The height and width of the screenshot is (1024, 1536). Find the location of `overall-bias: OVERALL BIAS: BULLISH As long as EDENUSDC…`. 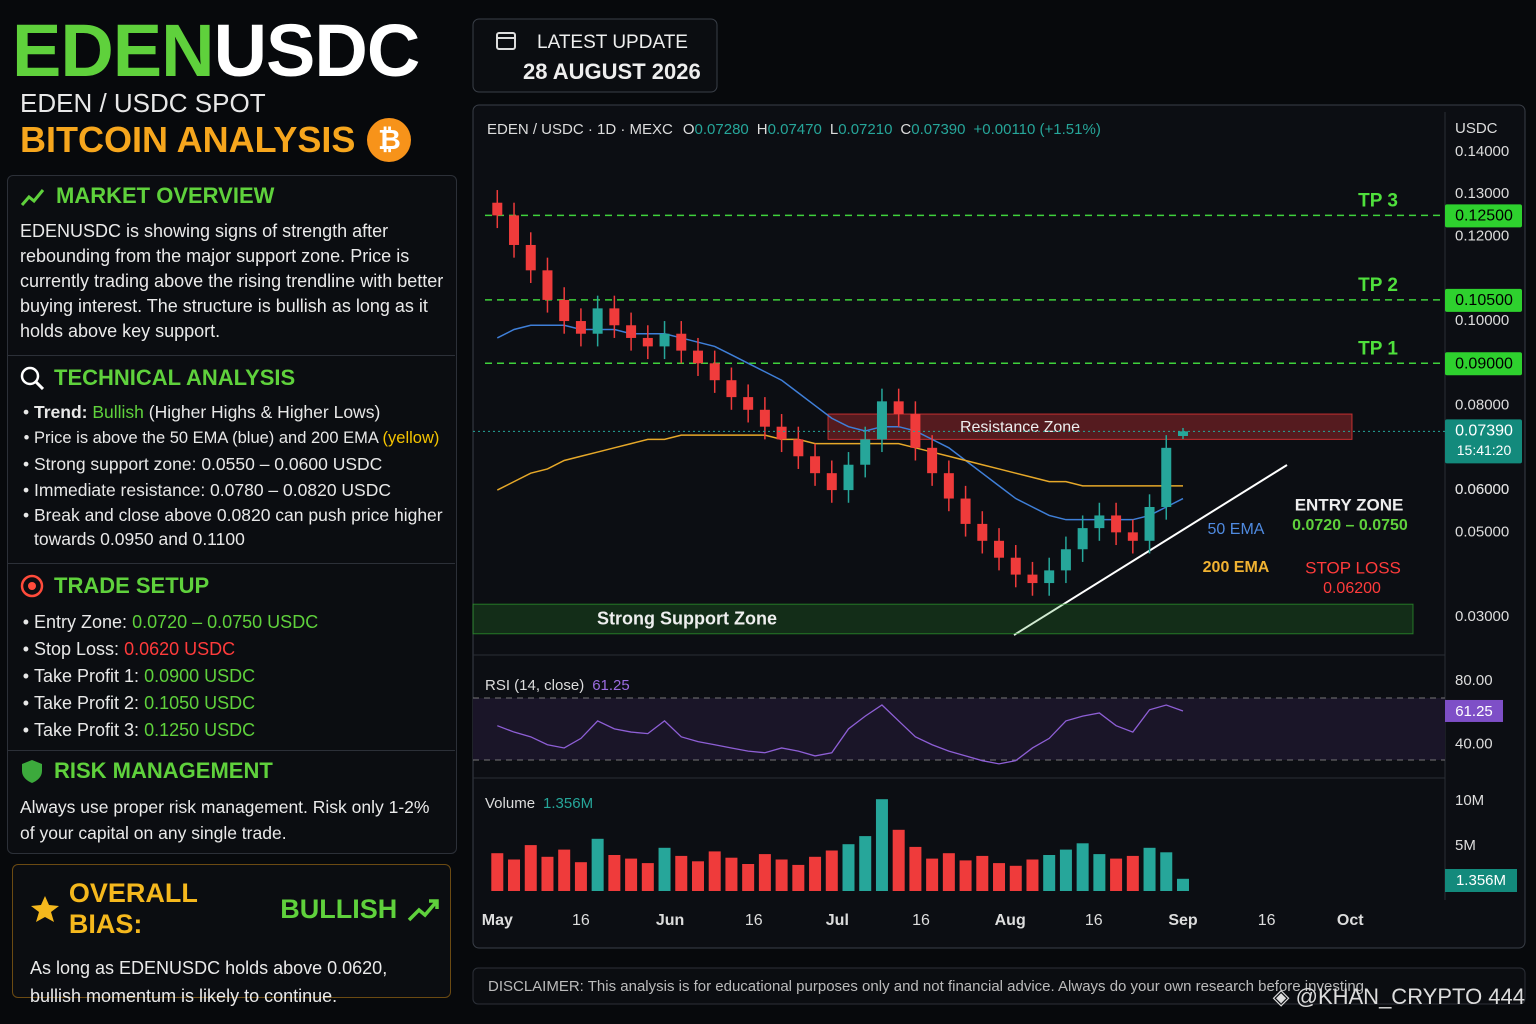

overall-bias: OVERALL BIAS: BULLISH As long as EDENUSDC… is located at coordinates (235, 944).